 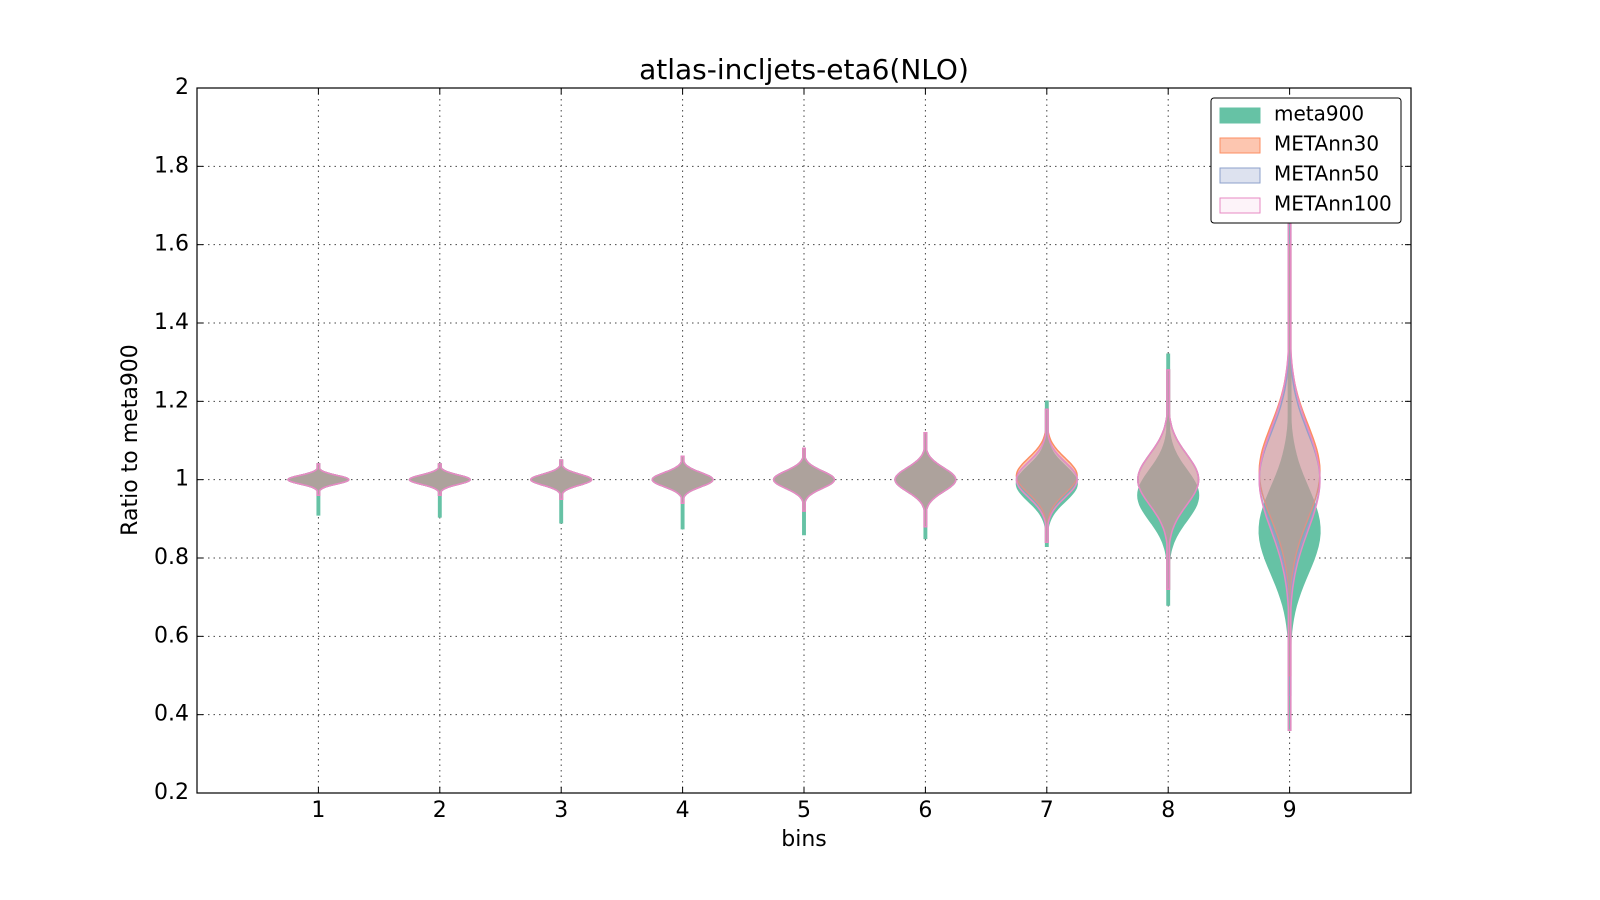 What do you see at coordinates (1333, 204) in the screenshot?
I see `legend-label: METAnn100` at bounding box center [1333, 204].